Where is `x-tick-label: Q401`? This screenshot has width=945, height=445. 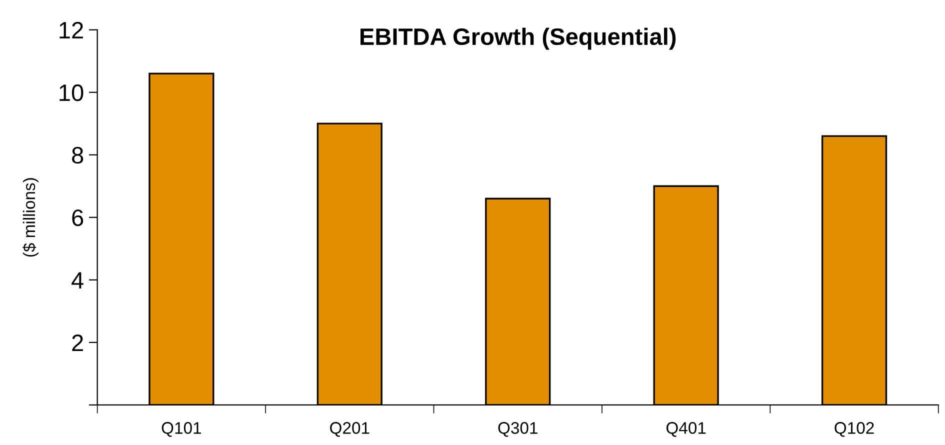 x-tick-label: Q401 is located at coordinates (686, 429).